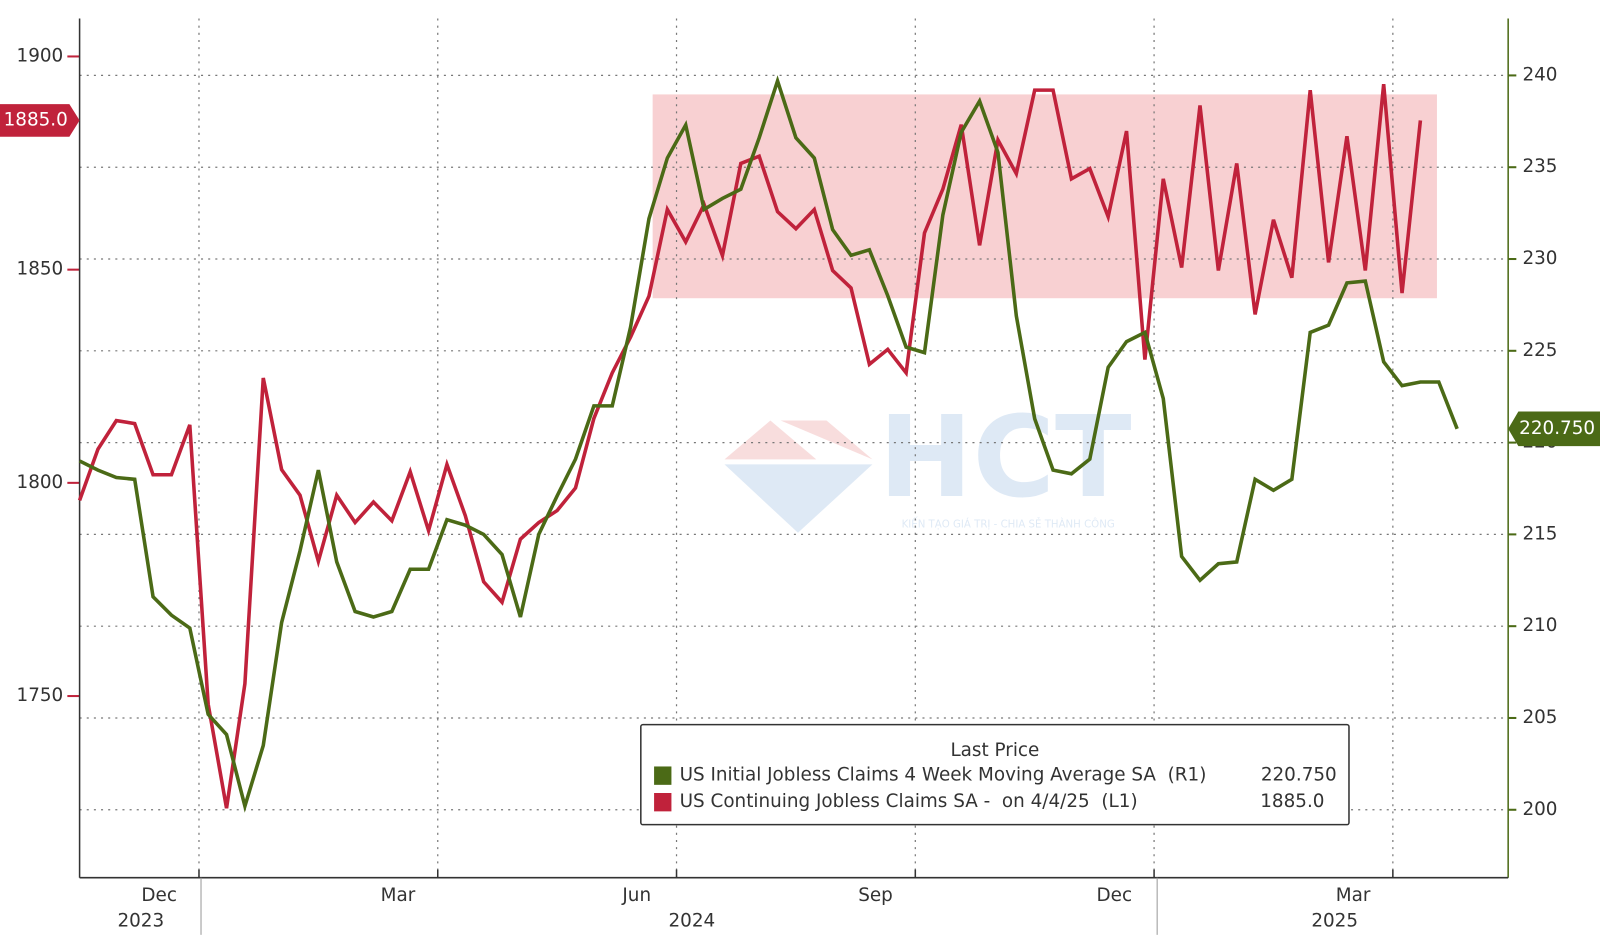 This screenshot has width=1600, height=936. I want to click on y2-tick-label: 230, so click(1539, 258).